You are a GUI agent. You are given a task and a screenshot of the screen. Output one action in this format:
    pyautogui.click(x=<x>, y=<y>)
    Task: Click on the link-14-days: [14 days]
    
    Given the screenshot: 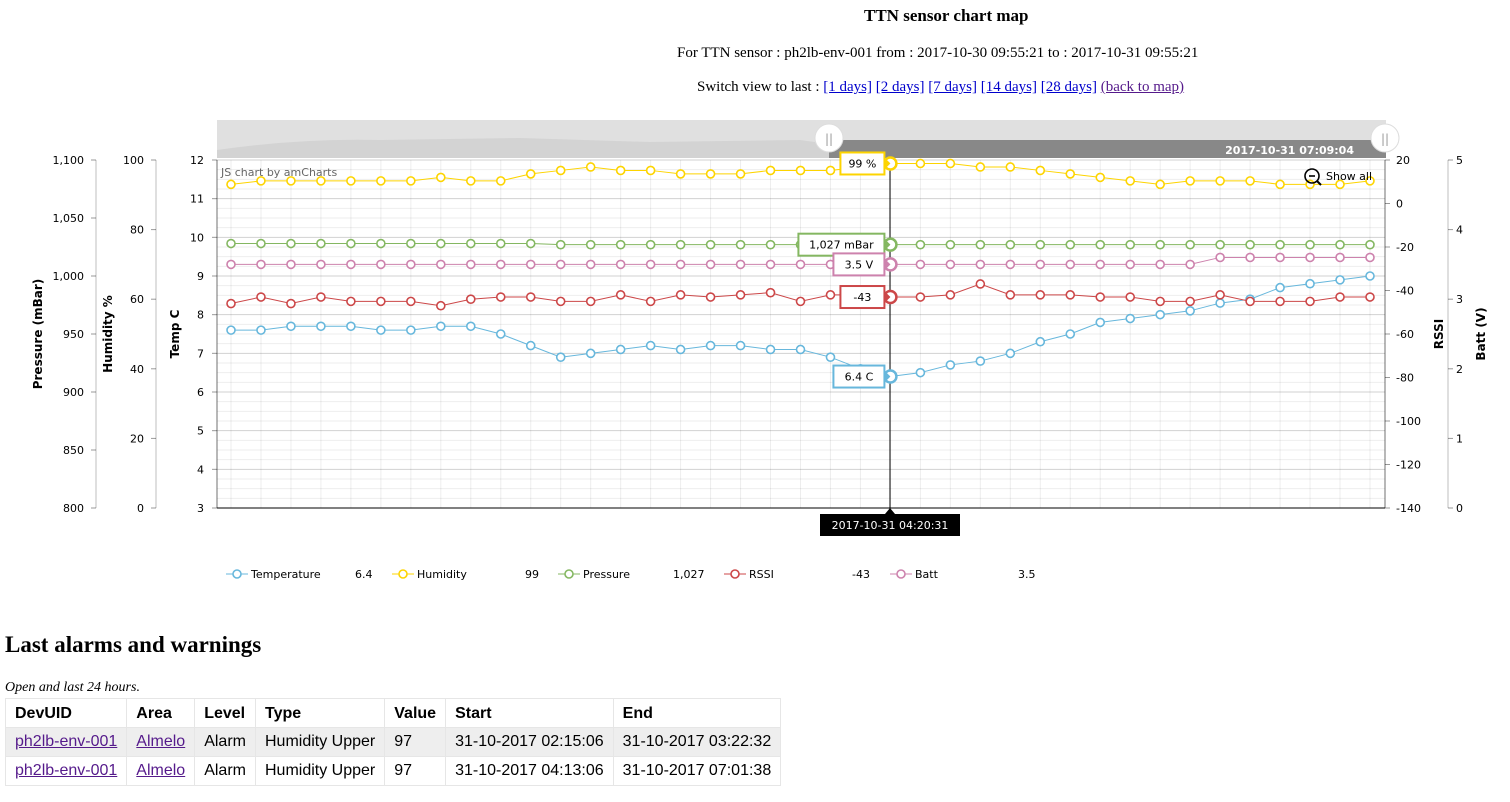 What is the action you would take?
    pyautogui.click(x=1008, y=87)
    